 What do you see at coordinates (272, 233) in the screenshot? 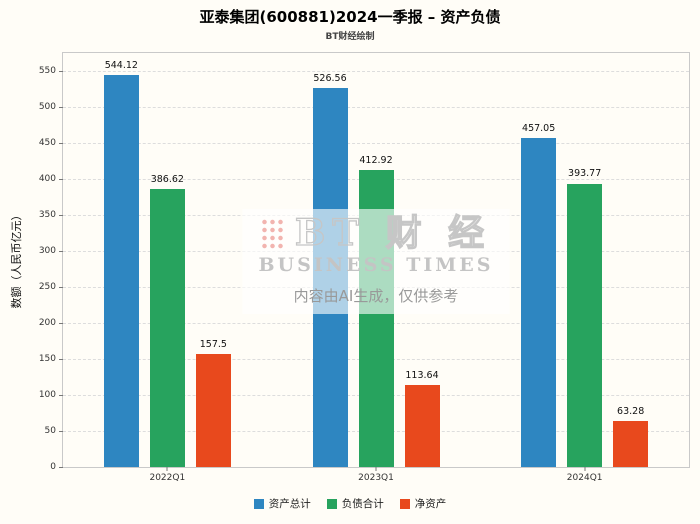
I see `watermark-dots-icon` at bounding box center [272, 233].